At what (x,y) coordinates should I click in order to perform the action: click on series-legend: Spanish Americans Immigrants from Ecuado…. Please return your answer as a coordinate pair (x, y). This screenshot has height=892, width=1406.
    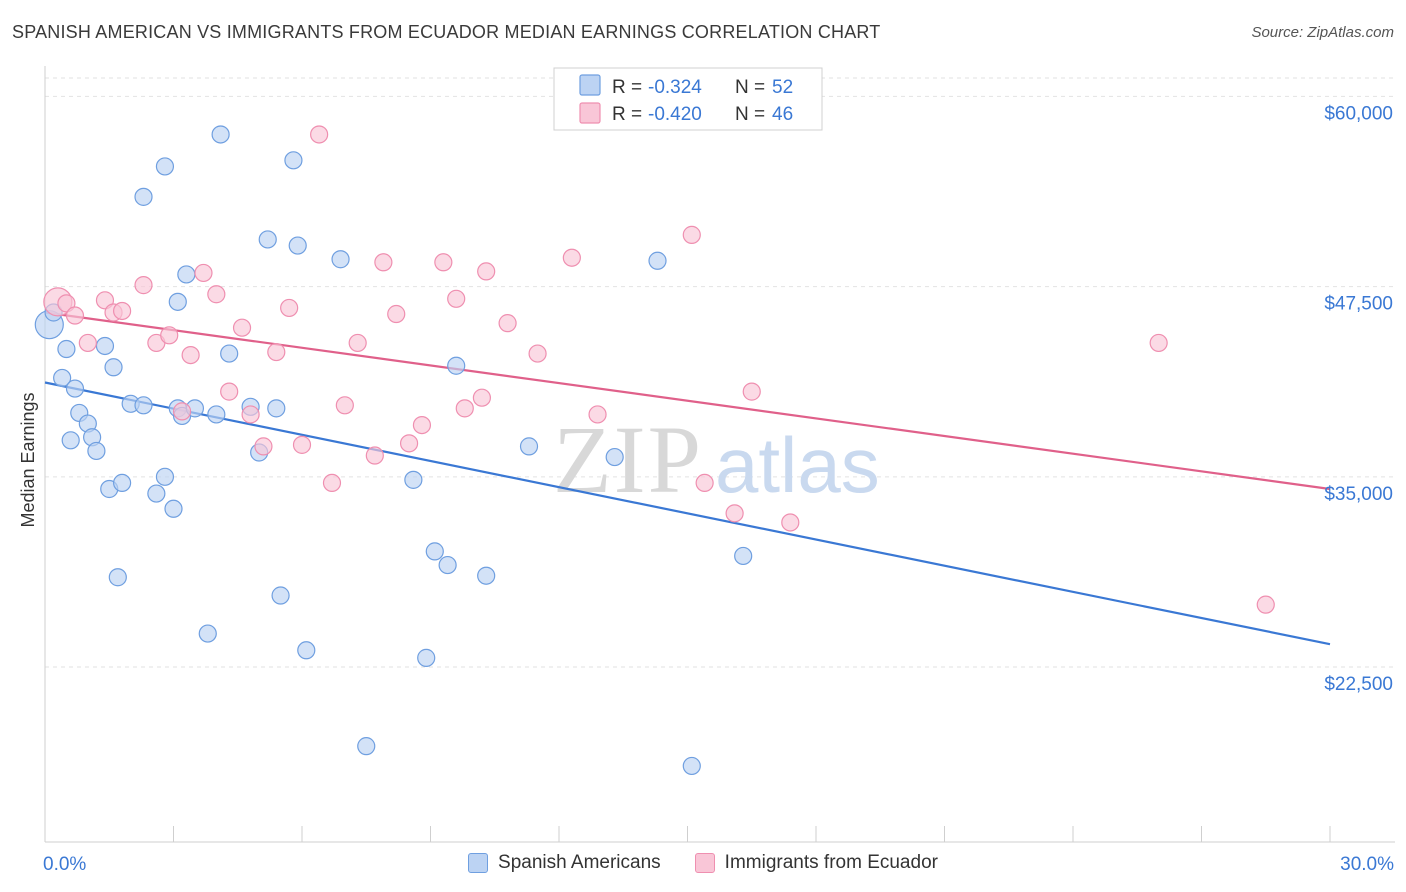
    Looking at the image, I should click on (703, 863).